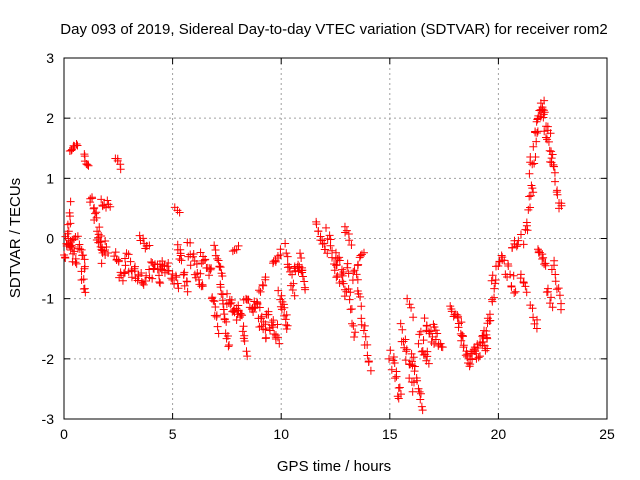 The image size is (640, 480). Describe the element at coordinates (48, 419) in the screenshot. I see `y-tick-label: -3` at that location.